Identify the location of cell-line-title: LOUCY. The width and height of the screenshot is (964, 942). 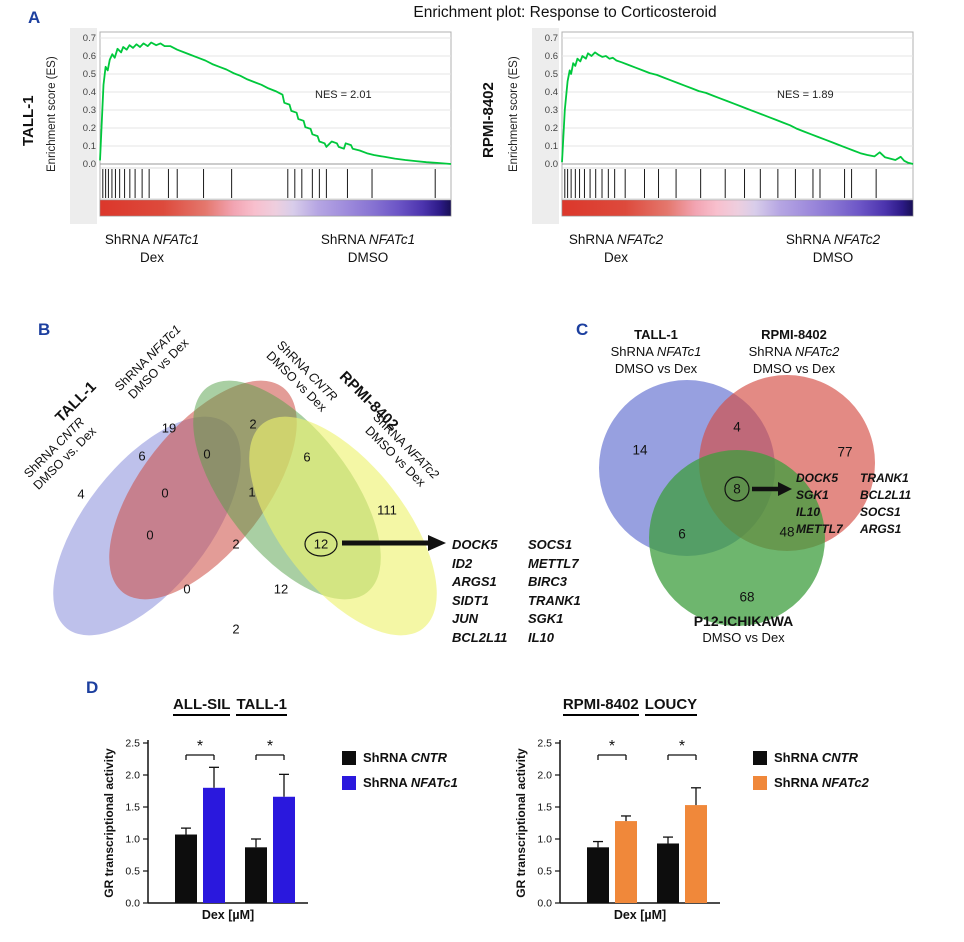
(671, 706).